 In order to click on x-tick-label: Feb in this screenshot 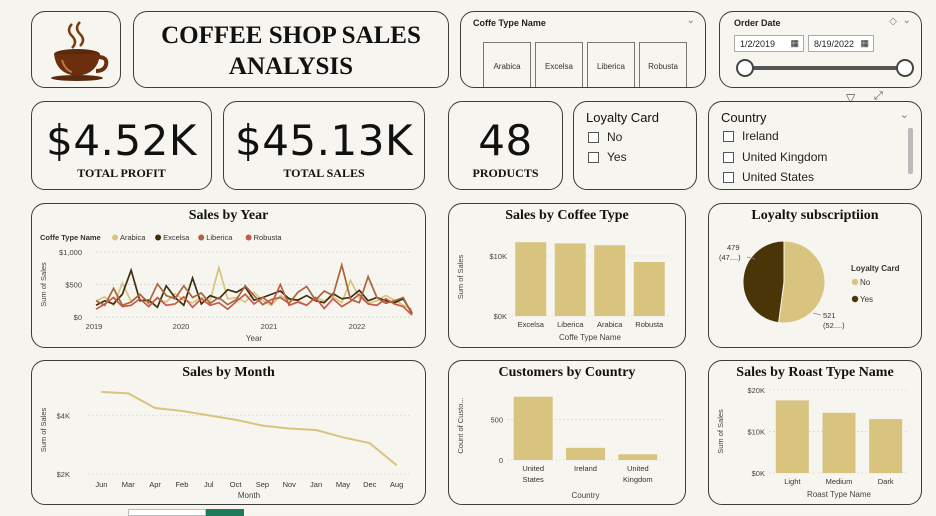, I will do `click(181, 484)`.